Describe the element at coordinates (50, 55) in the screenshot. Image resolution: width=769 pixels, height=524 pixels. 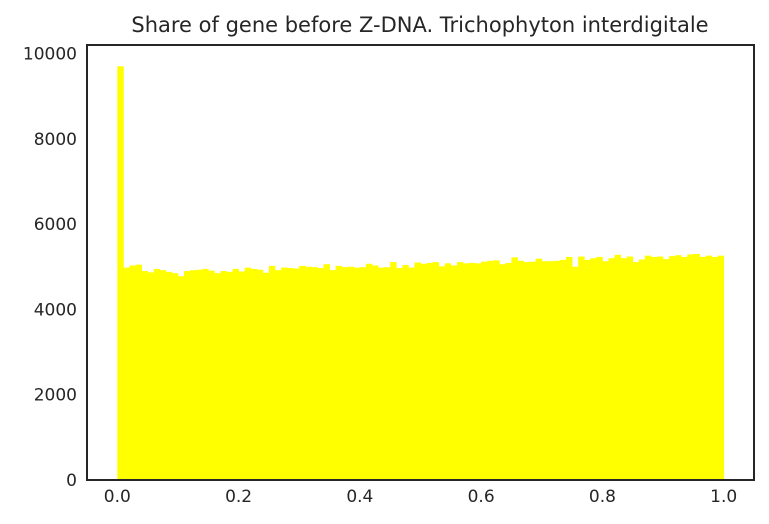
I see `y-tick-label: 10000` at that location.